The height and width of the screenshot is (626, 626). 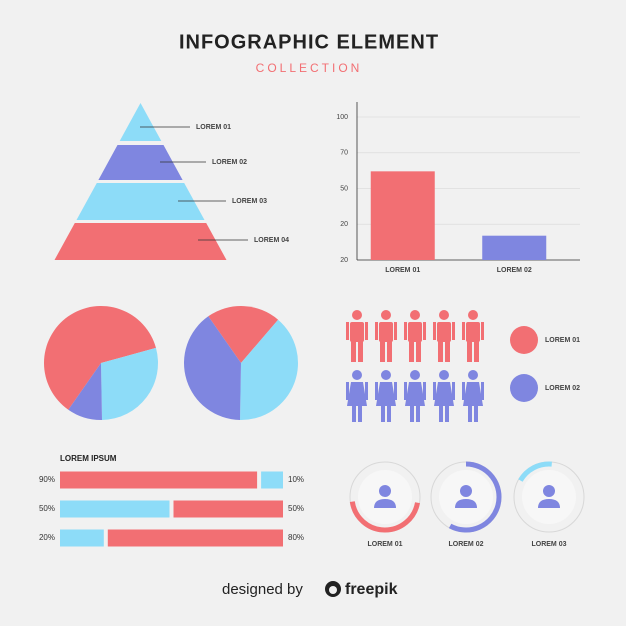 What do you see at coordinates (47, 537) in the screenshot?
I see `progress-label: 20%` at bounding box center [47, 537].